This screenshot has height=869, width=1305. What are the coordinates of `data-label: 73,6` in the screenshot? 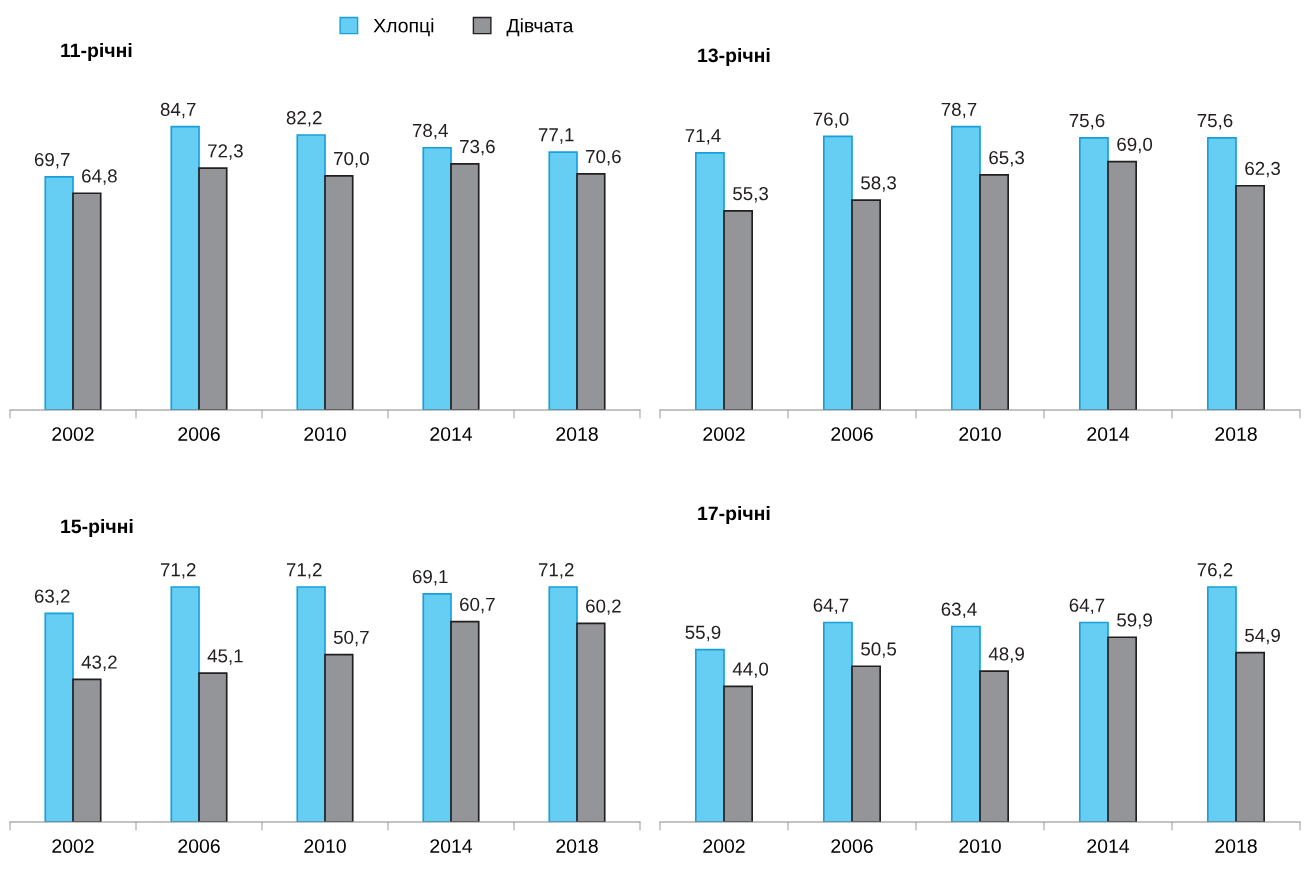 It's located at (477, 147).